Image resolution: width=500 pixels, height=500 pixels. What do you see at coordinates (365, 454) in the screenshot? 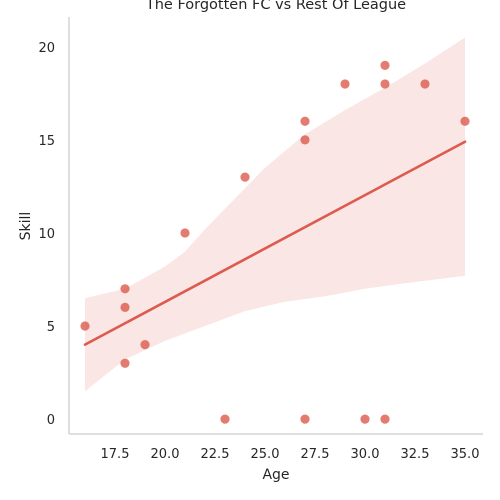
I see `x-tick-label: 30.0` at bounding box center [365, 454].